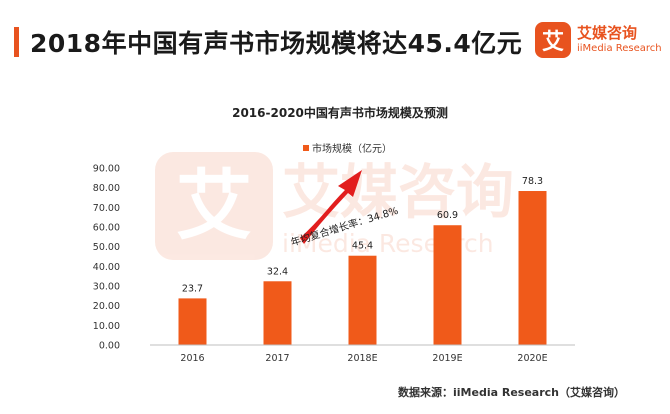  I want to click on watermark-name: 艾媒咨询, so click(398, 192).